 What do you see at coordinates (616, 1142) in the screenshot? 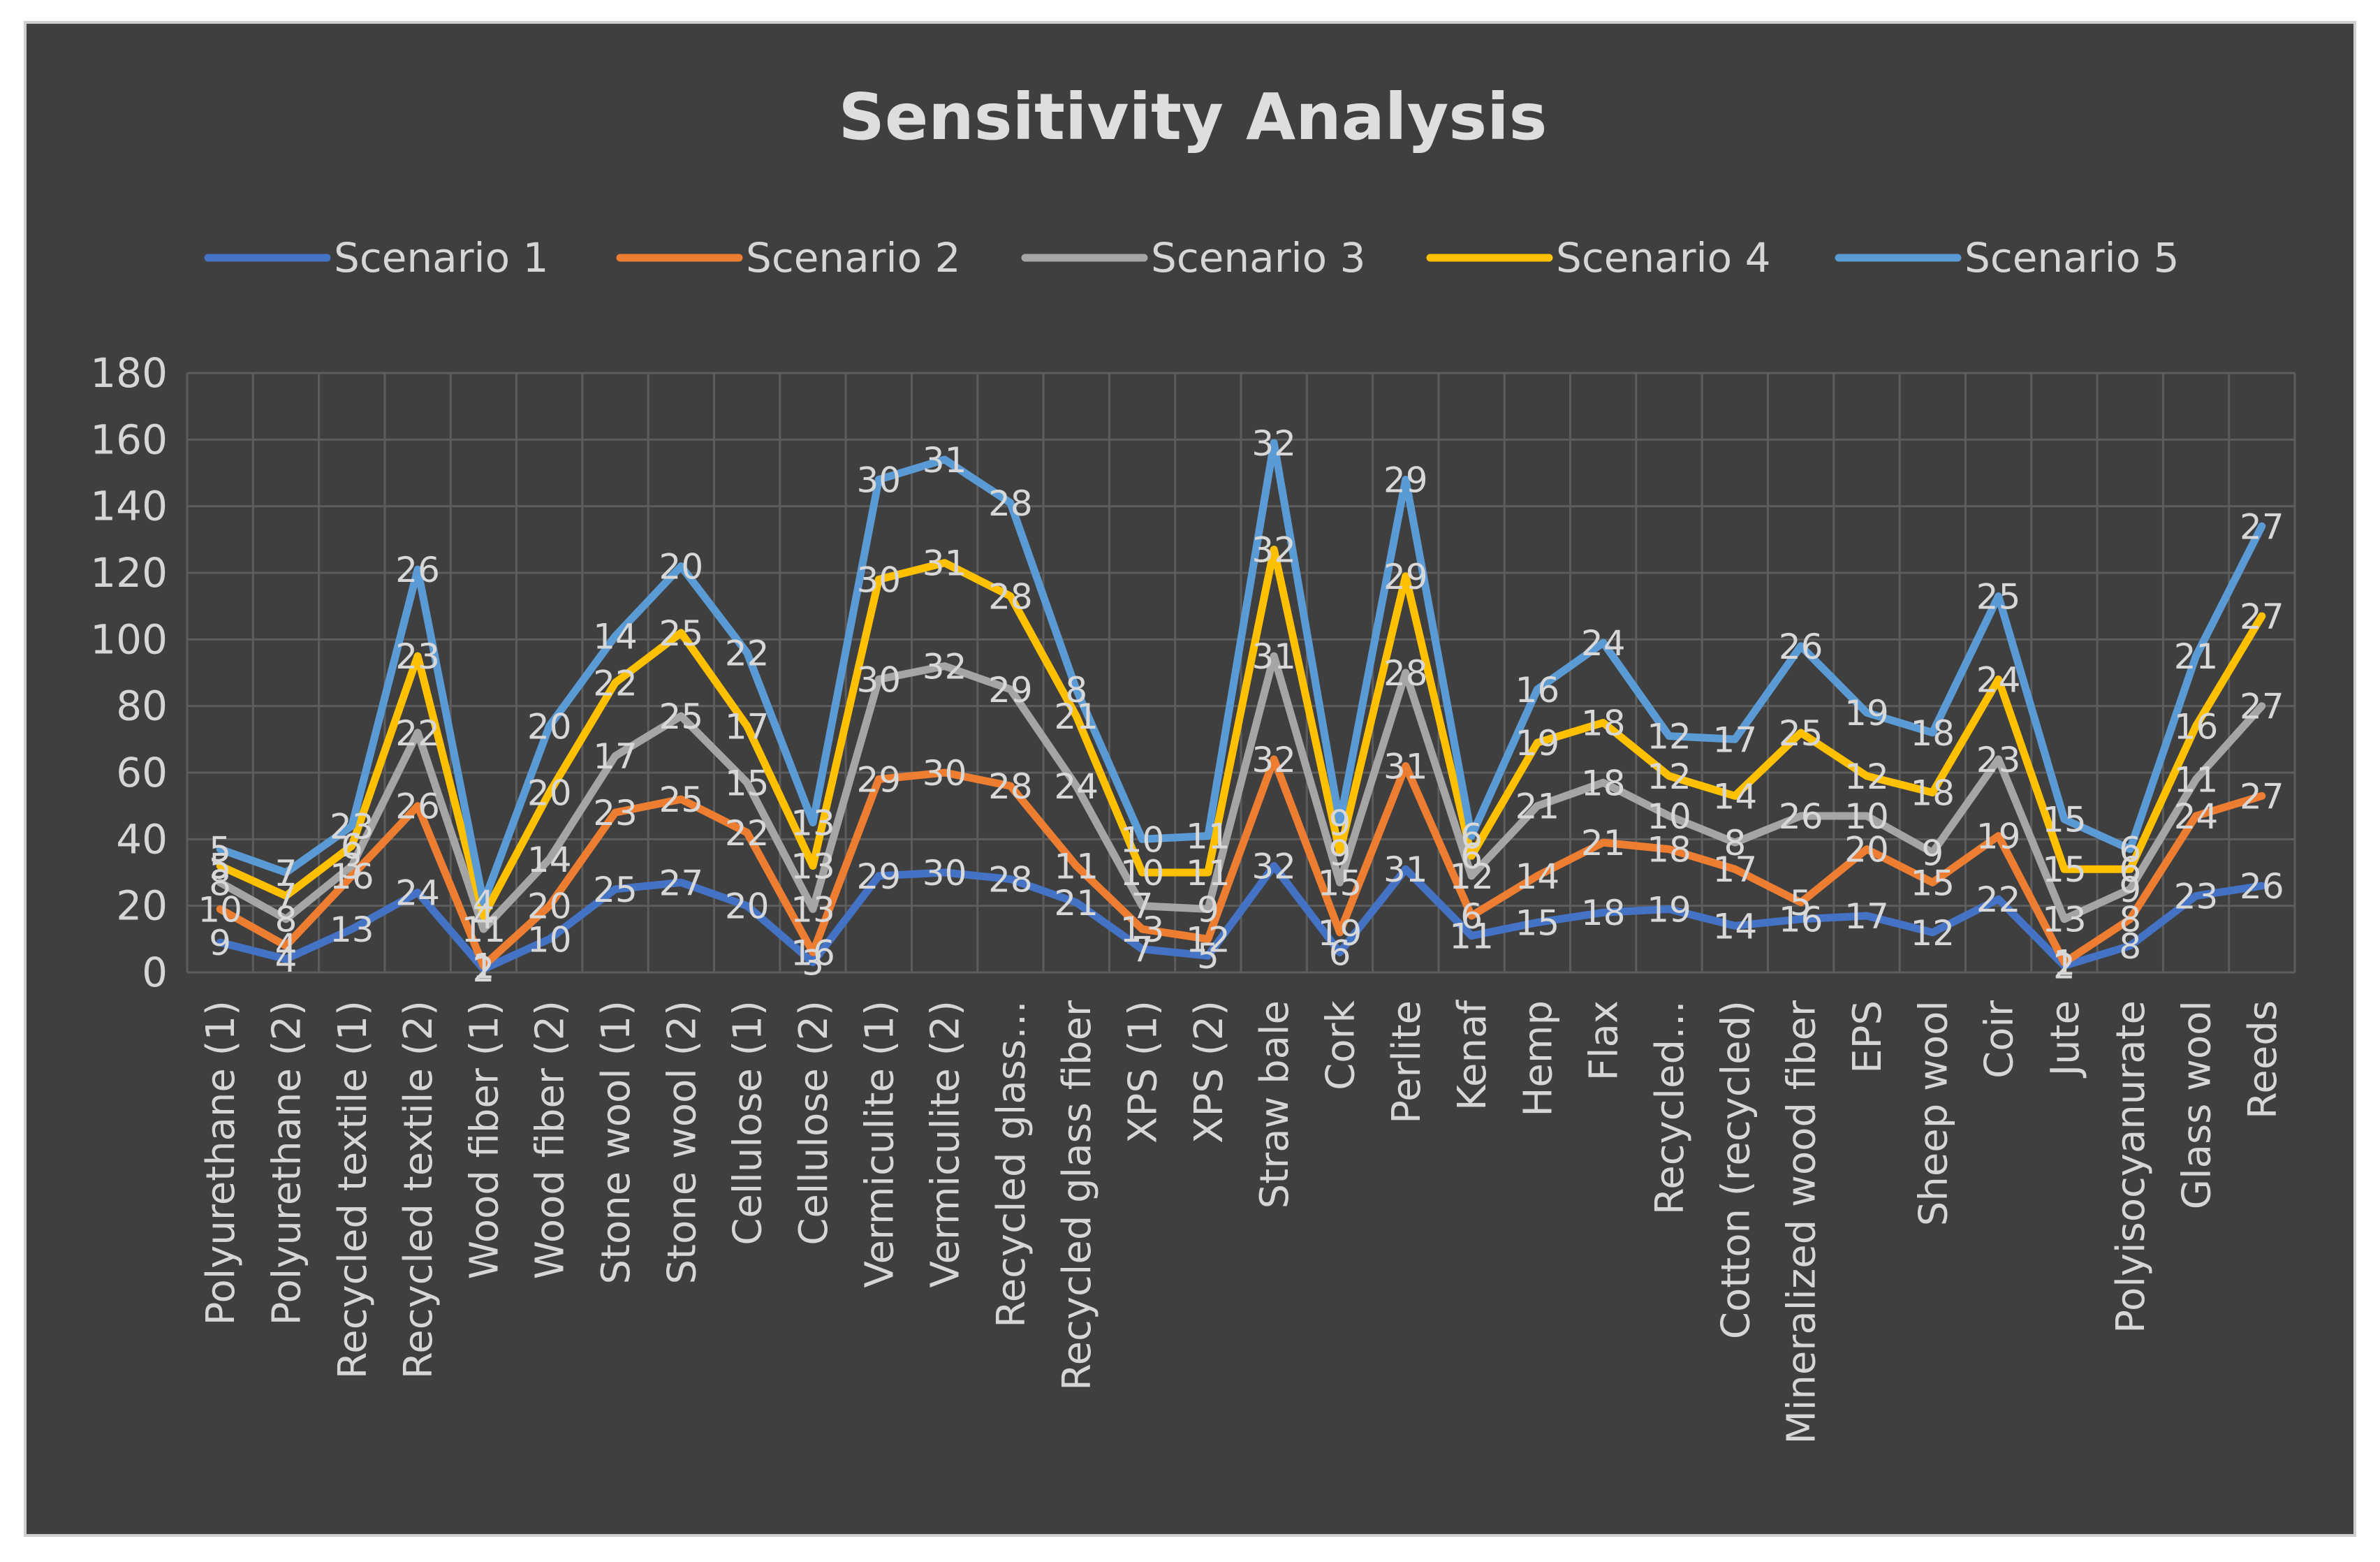
I see `x-tick-label: Stone wool (1)` at bounding box center [616, 1142].